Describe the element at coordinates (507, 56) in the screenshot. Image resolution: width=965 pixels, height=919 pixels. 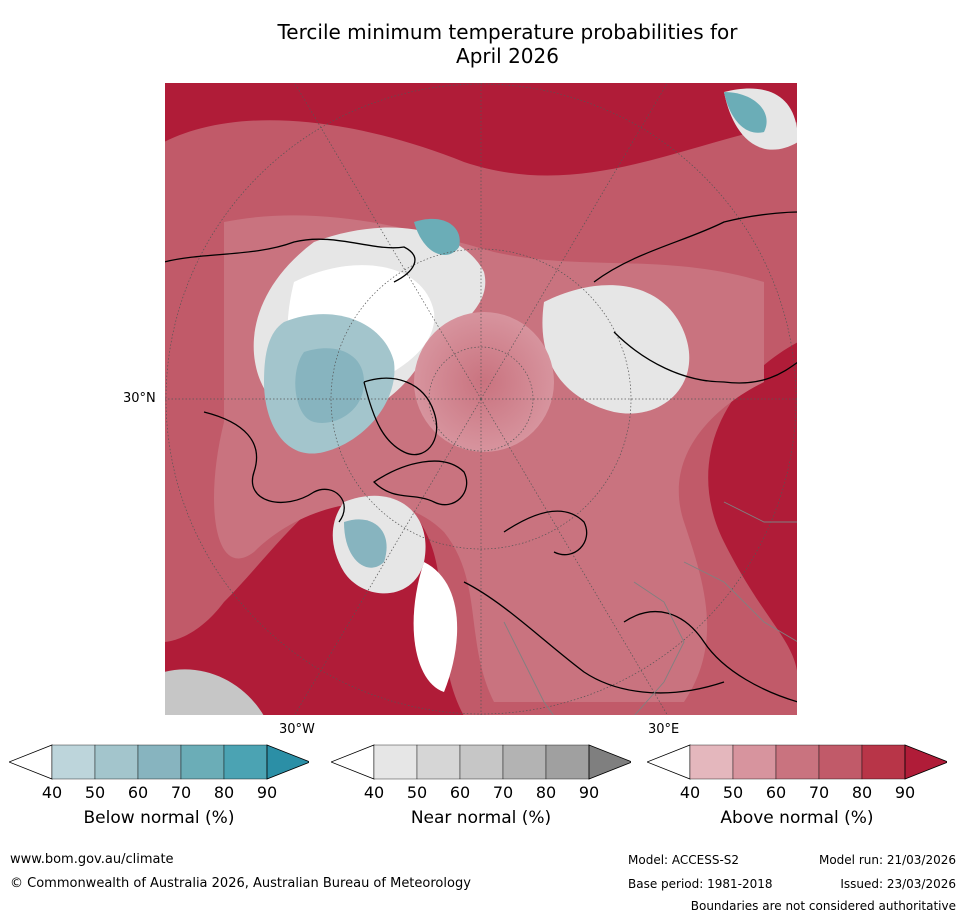
I see `title-line-2: April 2026` at that location.